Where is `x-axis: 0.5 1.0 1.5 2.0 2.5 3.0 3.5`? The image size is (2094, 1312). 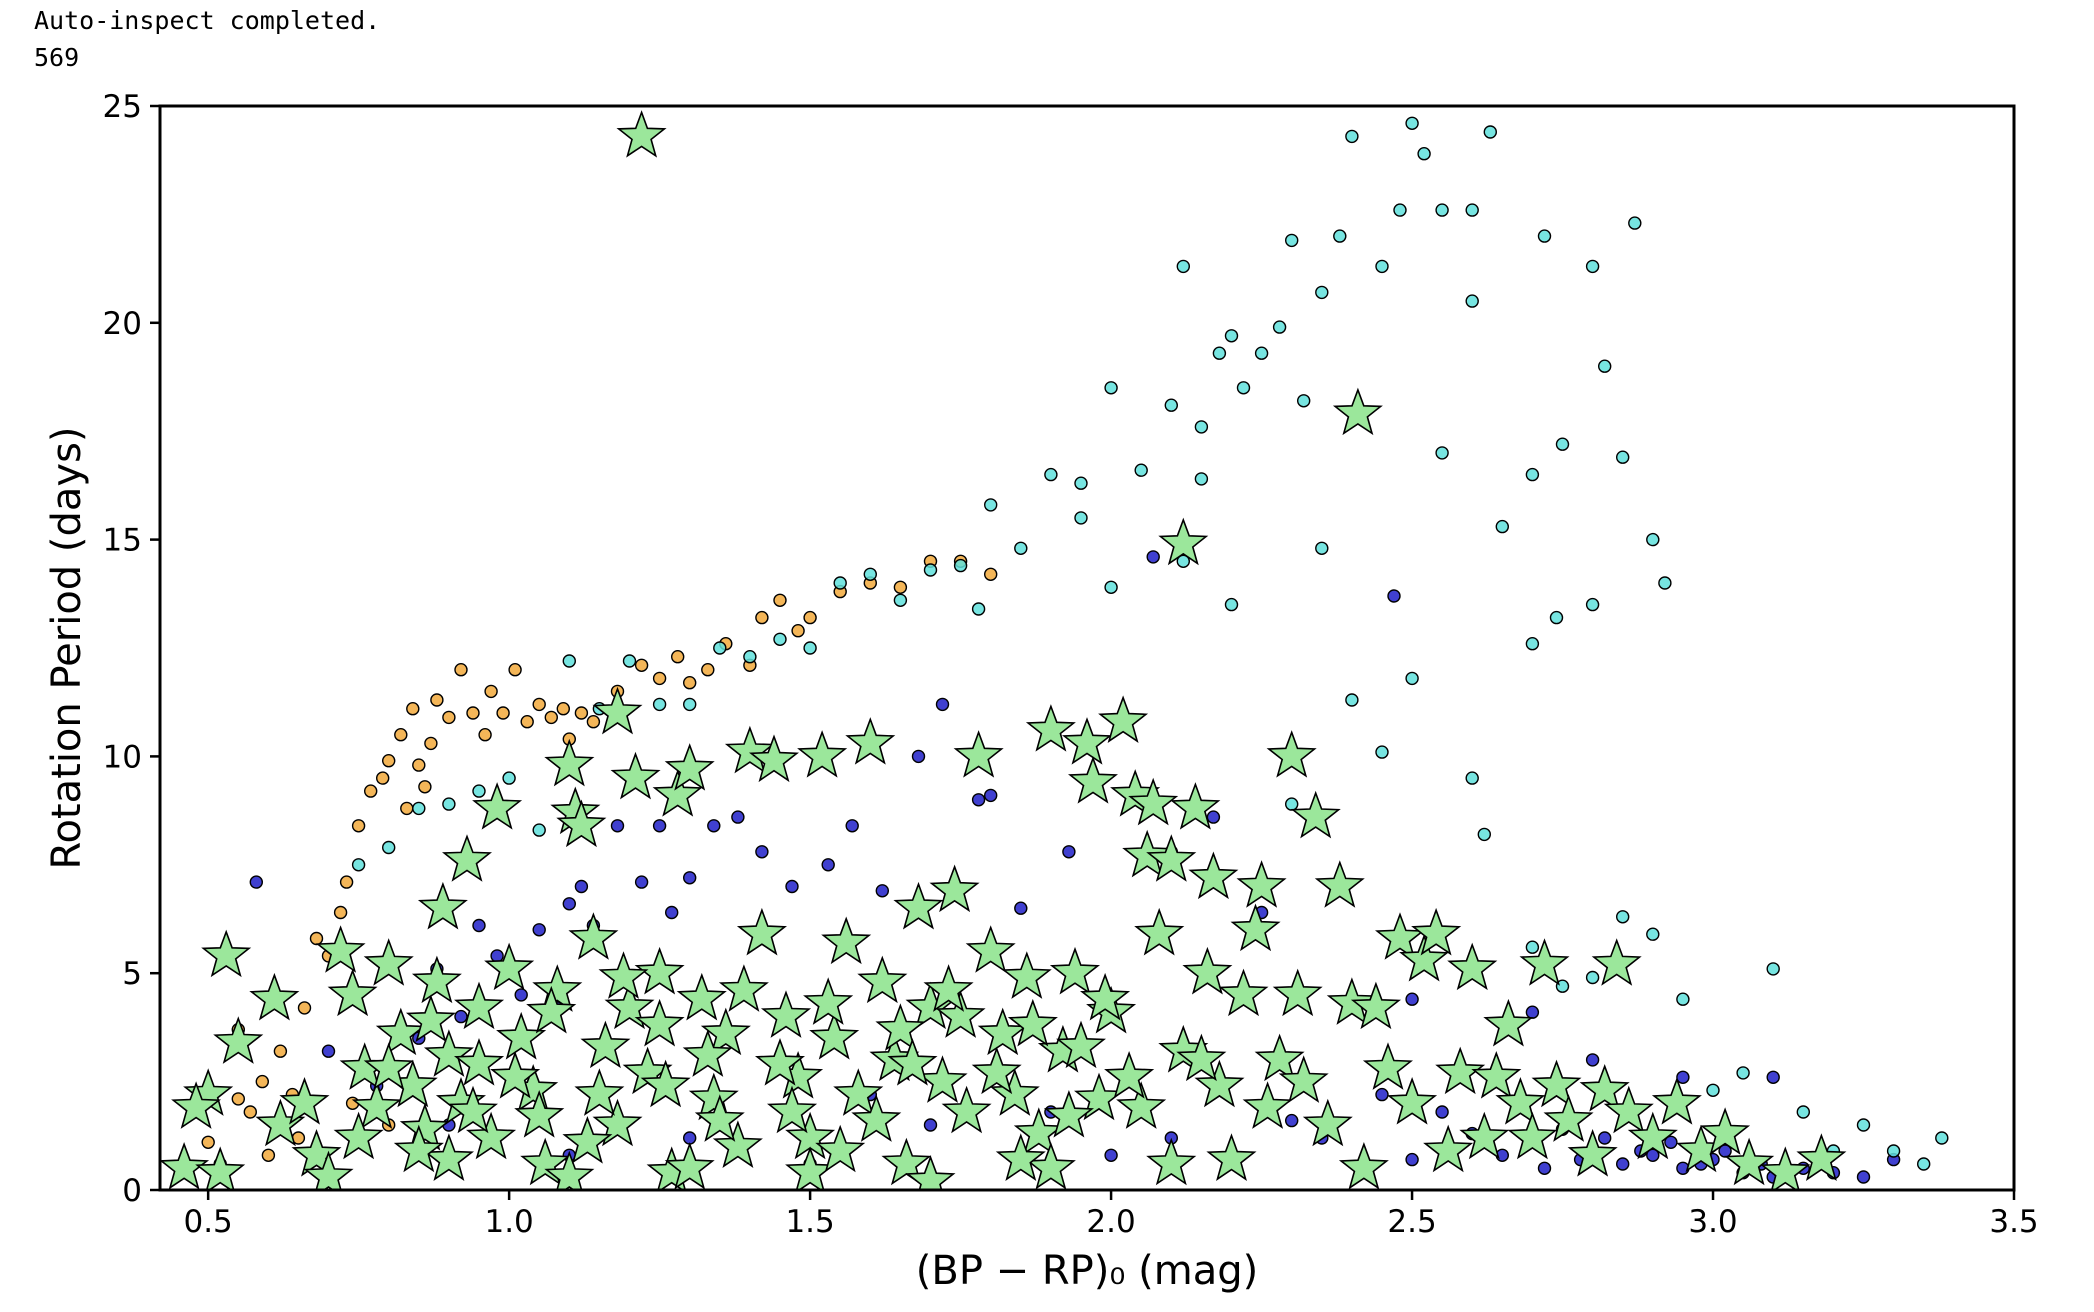 x-axis: 0.5 1.0 1.5 2.0 2.5 3.0 3.5 is located at coordinates (1111, 1215).